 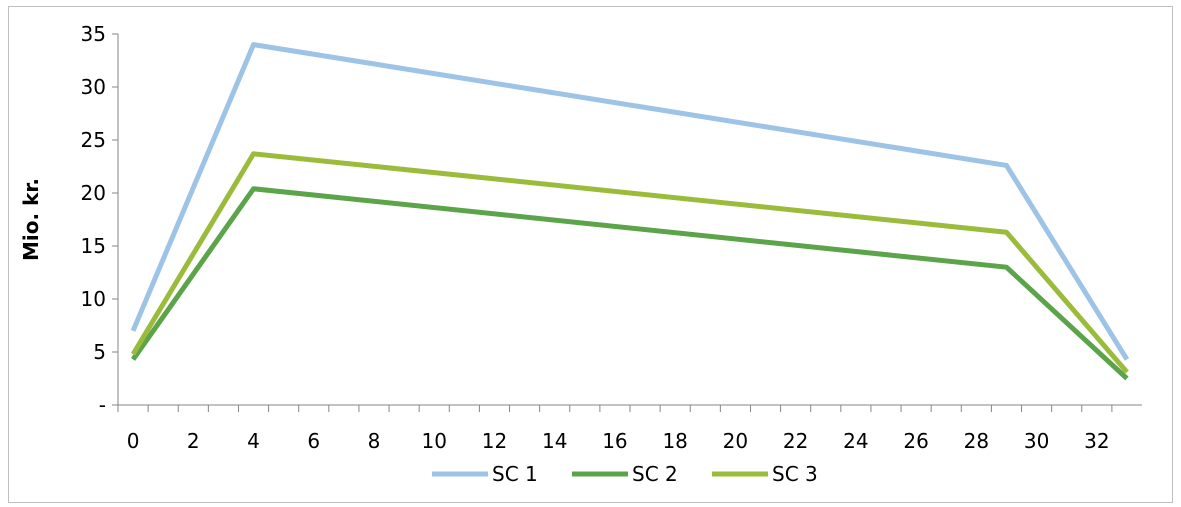 I want to click on y-tick-label: 30, so click(x=93, y=87).